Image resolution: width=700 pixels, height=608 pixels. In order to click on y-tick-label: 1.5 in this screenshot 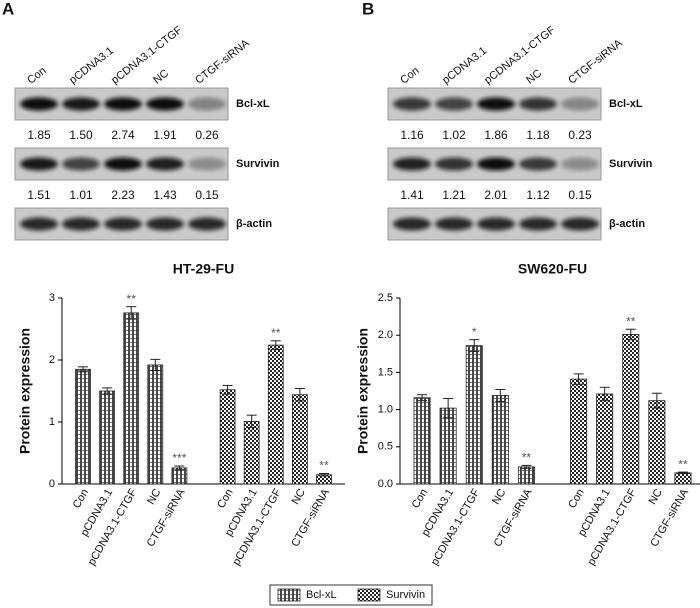, I will do `click(385, 372)`.